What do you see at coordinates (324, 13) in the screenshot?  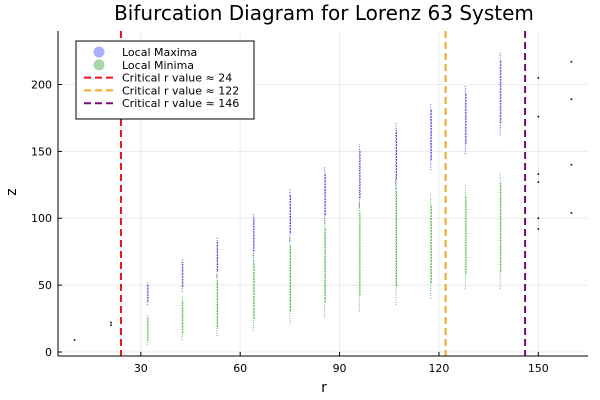 I see `chart-title: Bifurcation Diagram for Lorenz 63 System` at bounding box center [324, 13].